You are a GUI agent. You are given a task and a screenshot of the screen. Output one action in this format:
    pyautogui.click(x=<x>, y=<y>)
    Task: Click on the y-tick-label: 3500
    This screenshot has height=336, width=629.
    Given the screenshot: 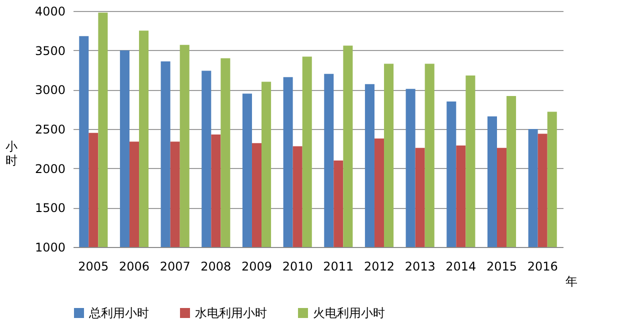 What is the action you would take?
    pyautogui.click(x=50, y=51)
    